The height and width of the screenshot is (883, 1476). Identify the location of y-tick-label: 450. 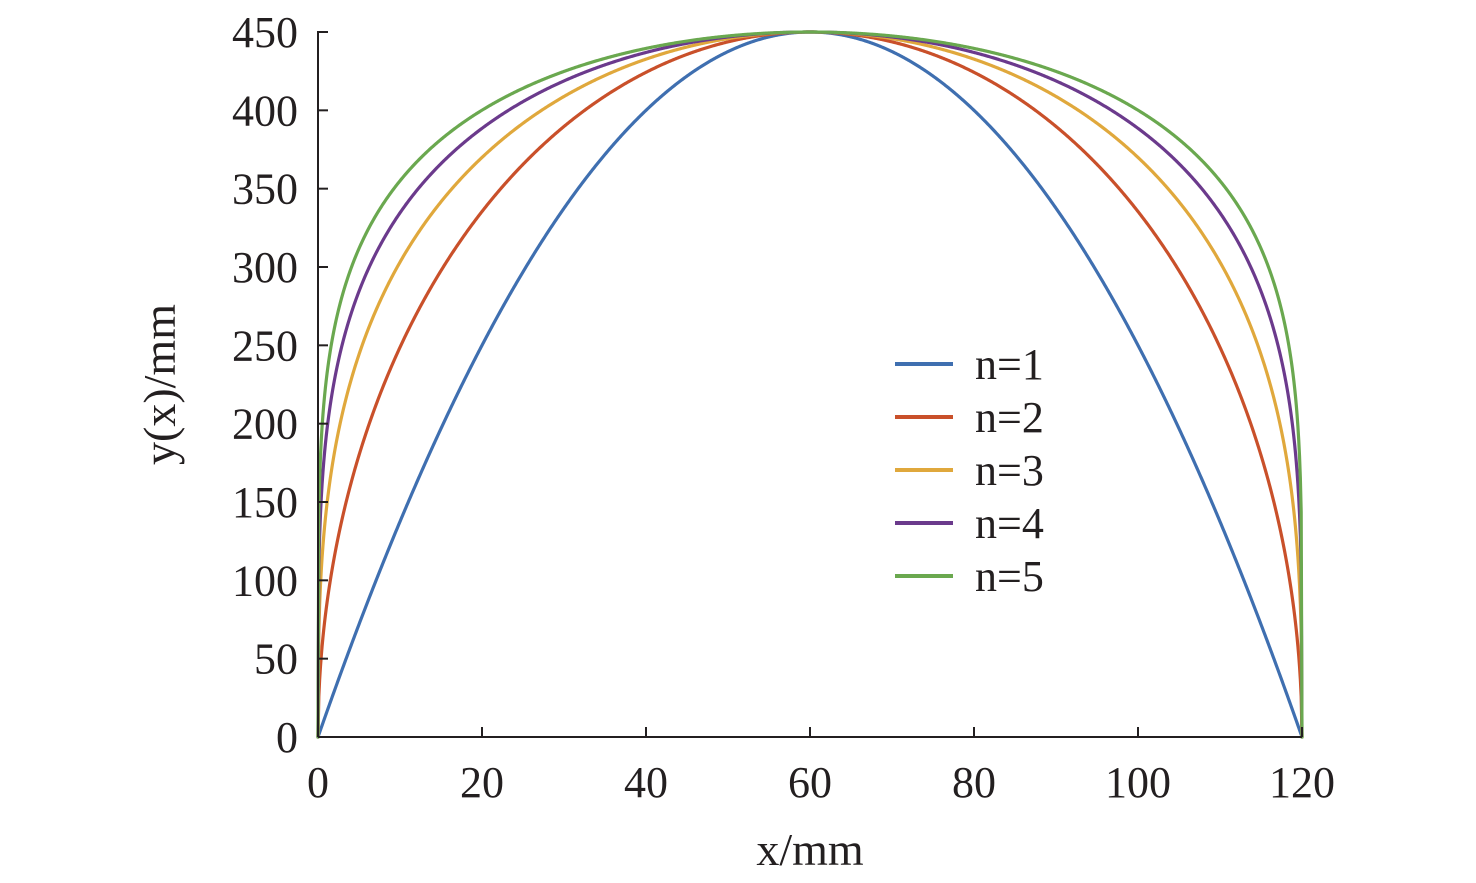
(265, 32).